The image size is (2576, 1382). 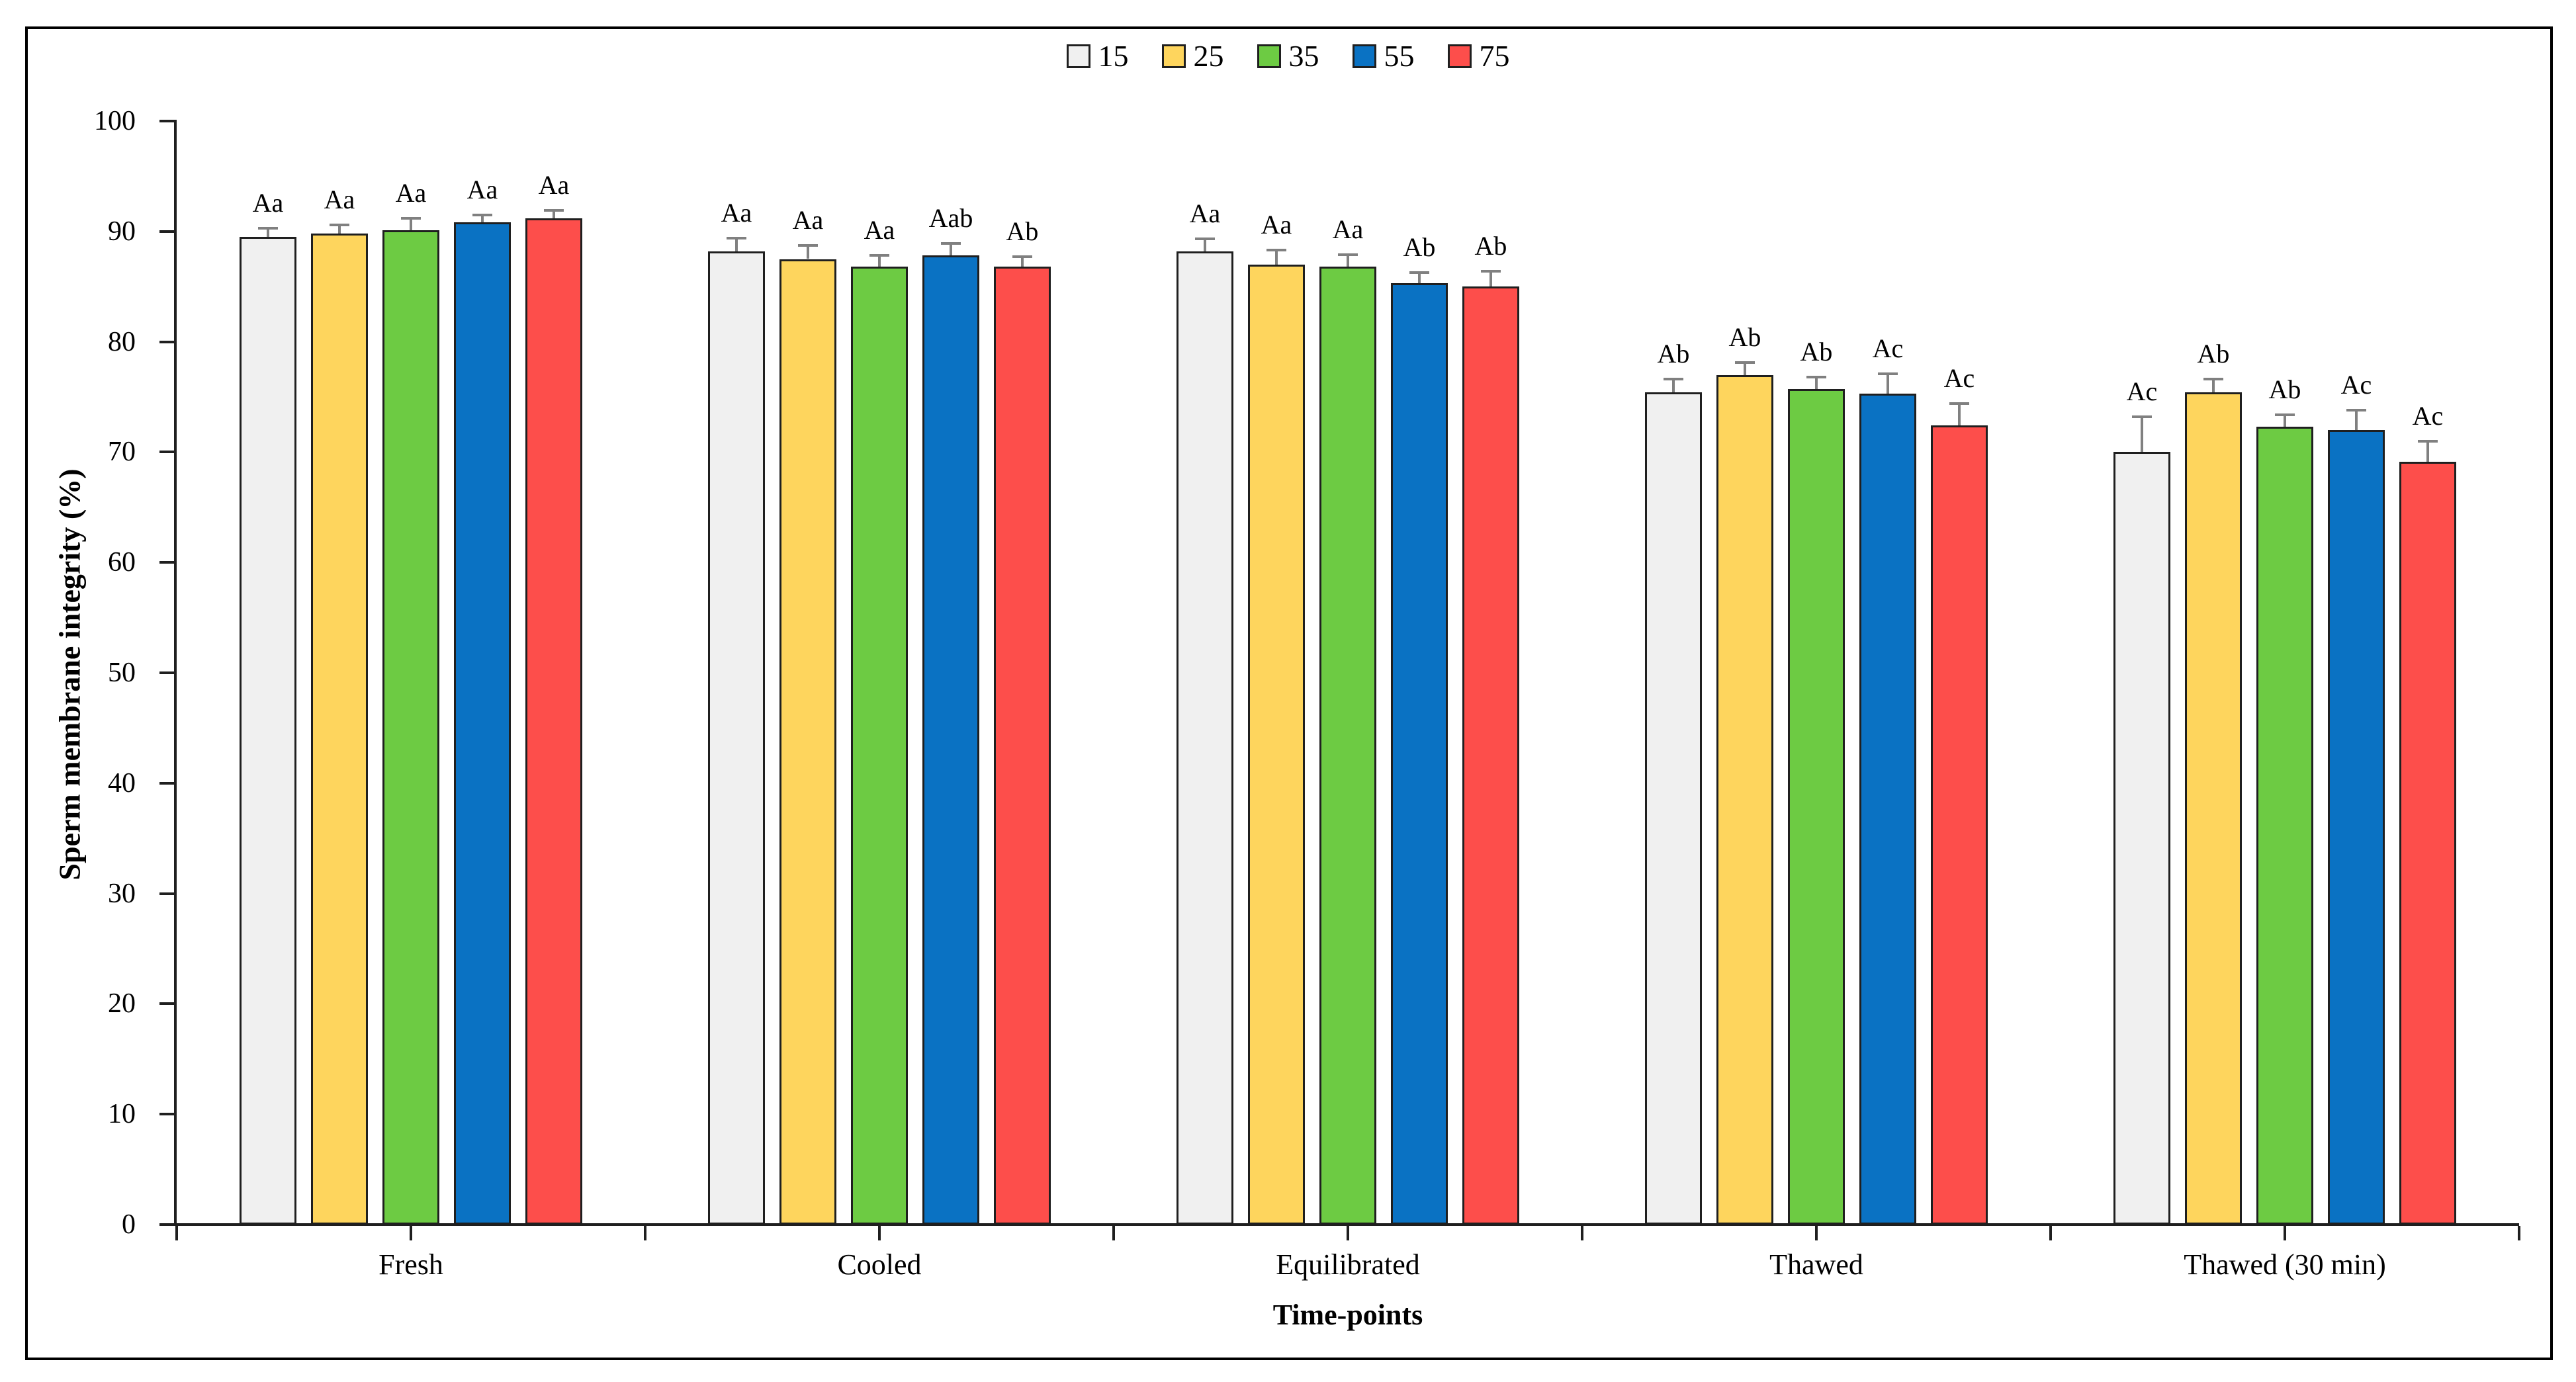 I want to click on chart-legend: 15 25 35 55 75, so click(x=1288, y=56).